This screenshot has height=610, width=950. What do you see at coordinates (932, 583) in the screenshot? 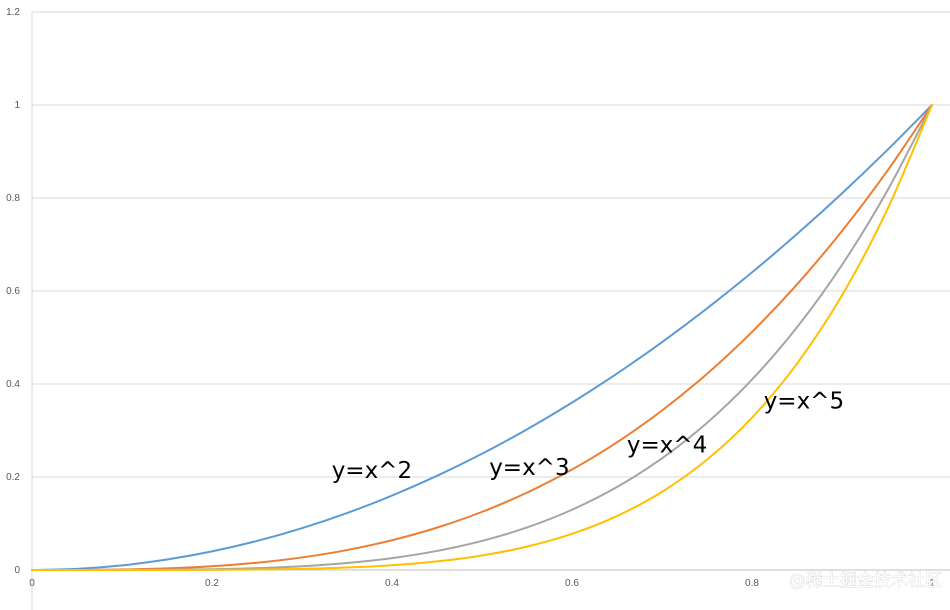
I see `x-tick-label-5: 1` at bounding box center [932, 583].